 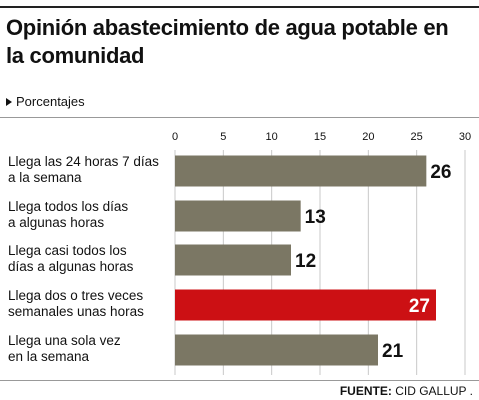 I want to click on value-label: 21, so click(x=393, y=351).